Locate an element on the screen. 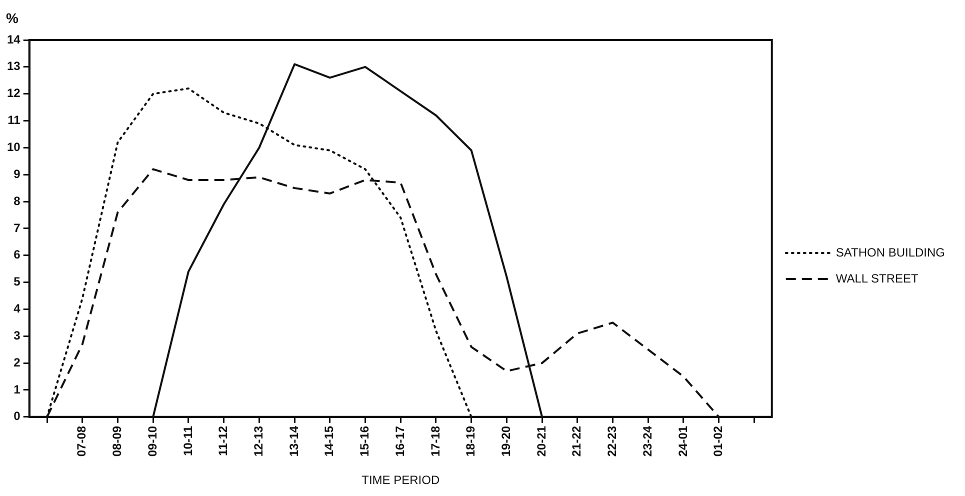  y-tick-label: 9 is located at coordinates (17, 173).